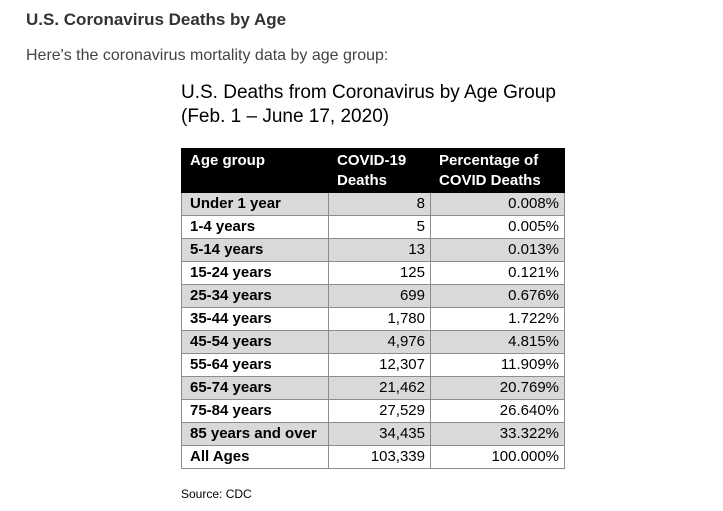 This screenshot has width=723, height=511. I want to click on cell-percentage: 0.013%, so click(497, 250).